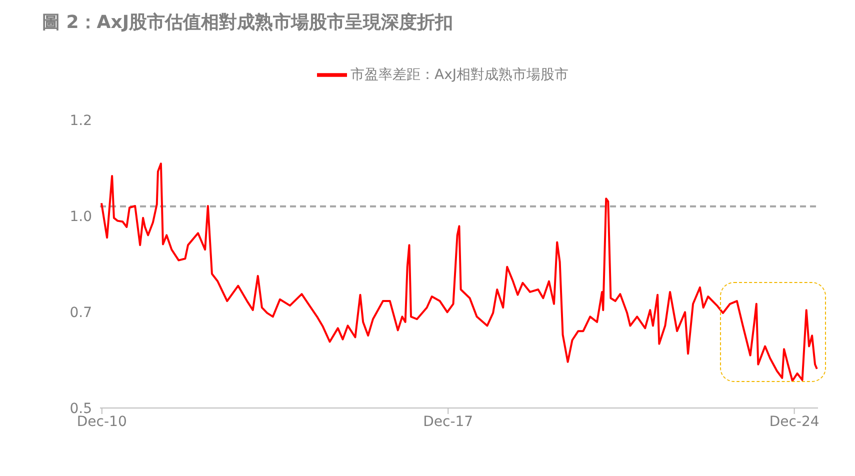  Describe the element at coordinates (248, 22) in the screenshot. I see `chart-title: 圖 2：AxJ股市估值相對成熟市場股市呈現深度折扣` at that location.